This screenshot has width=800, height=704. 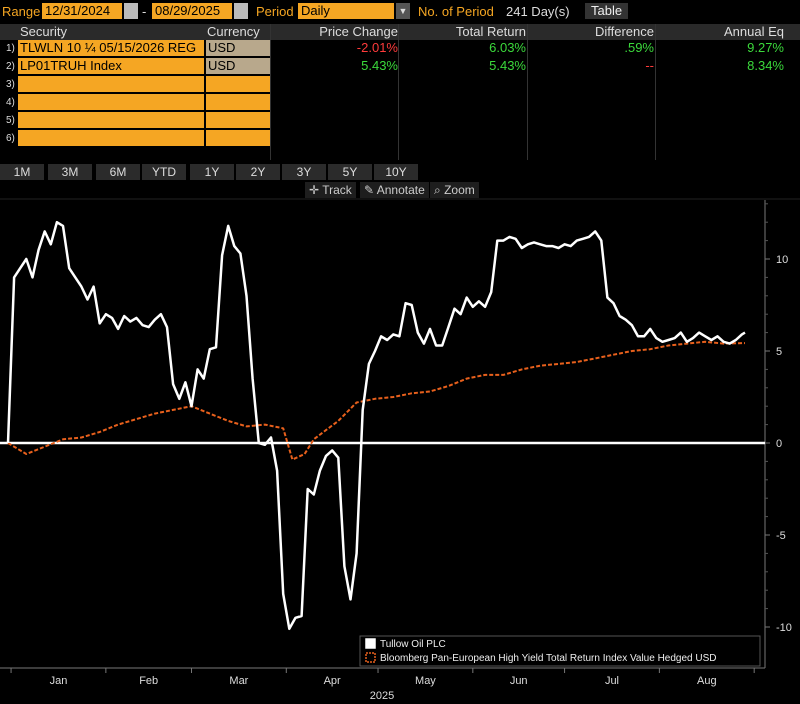 What do you see at coordinates (560, 651) in the screenshot?
I see `legend-box` at bounding box center [560, 651].